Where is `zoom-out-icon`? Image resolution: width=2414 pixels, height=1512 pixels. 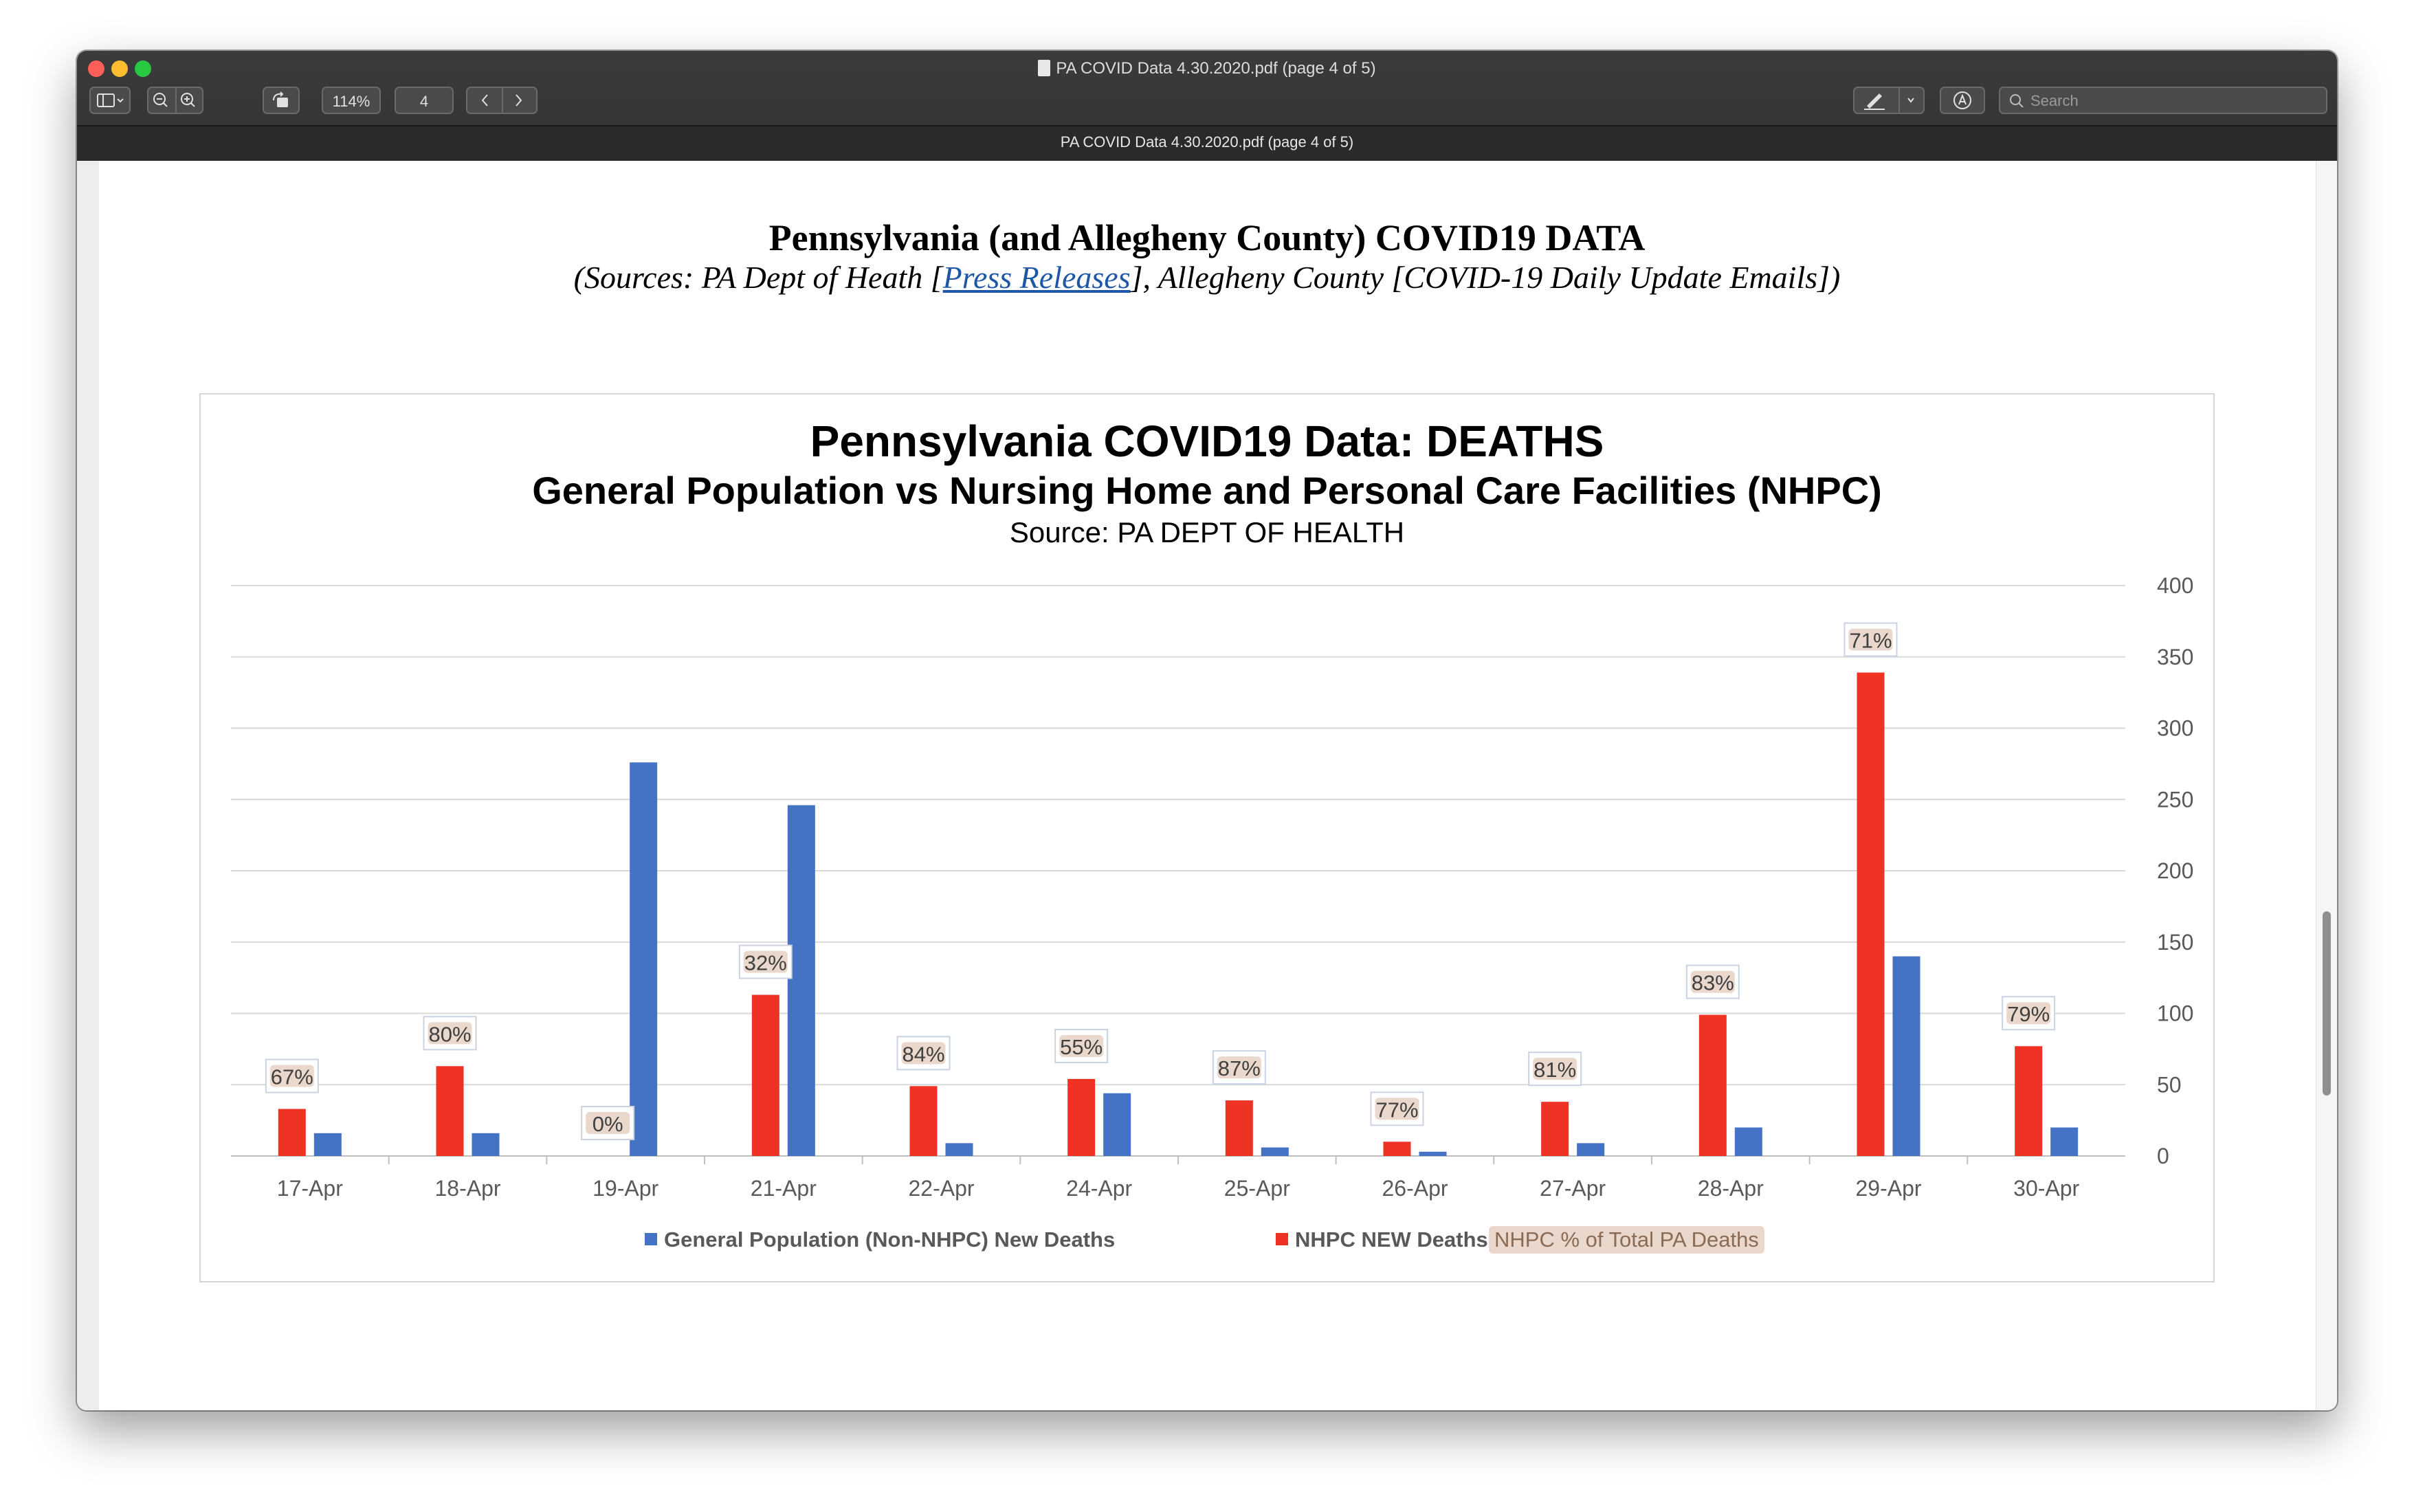 zoom-out-icon is located at coordinates (160, 100).